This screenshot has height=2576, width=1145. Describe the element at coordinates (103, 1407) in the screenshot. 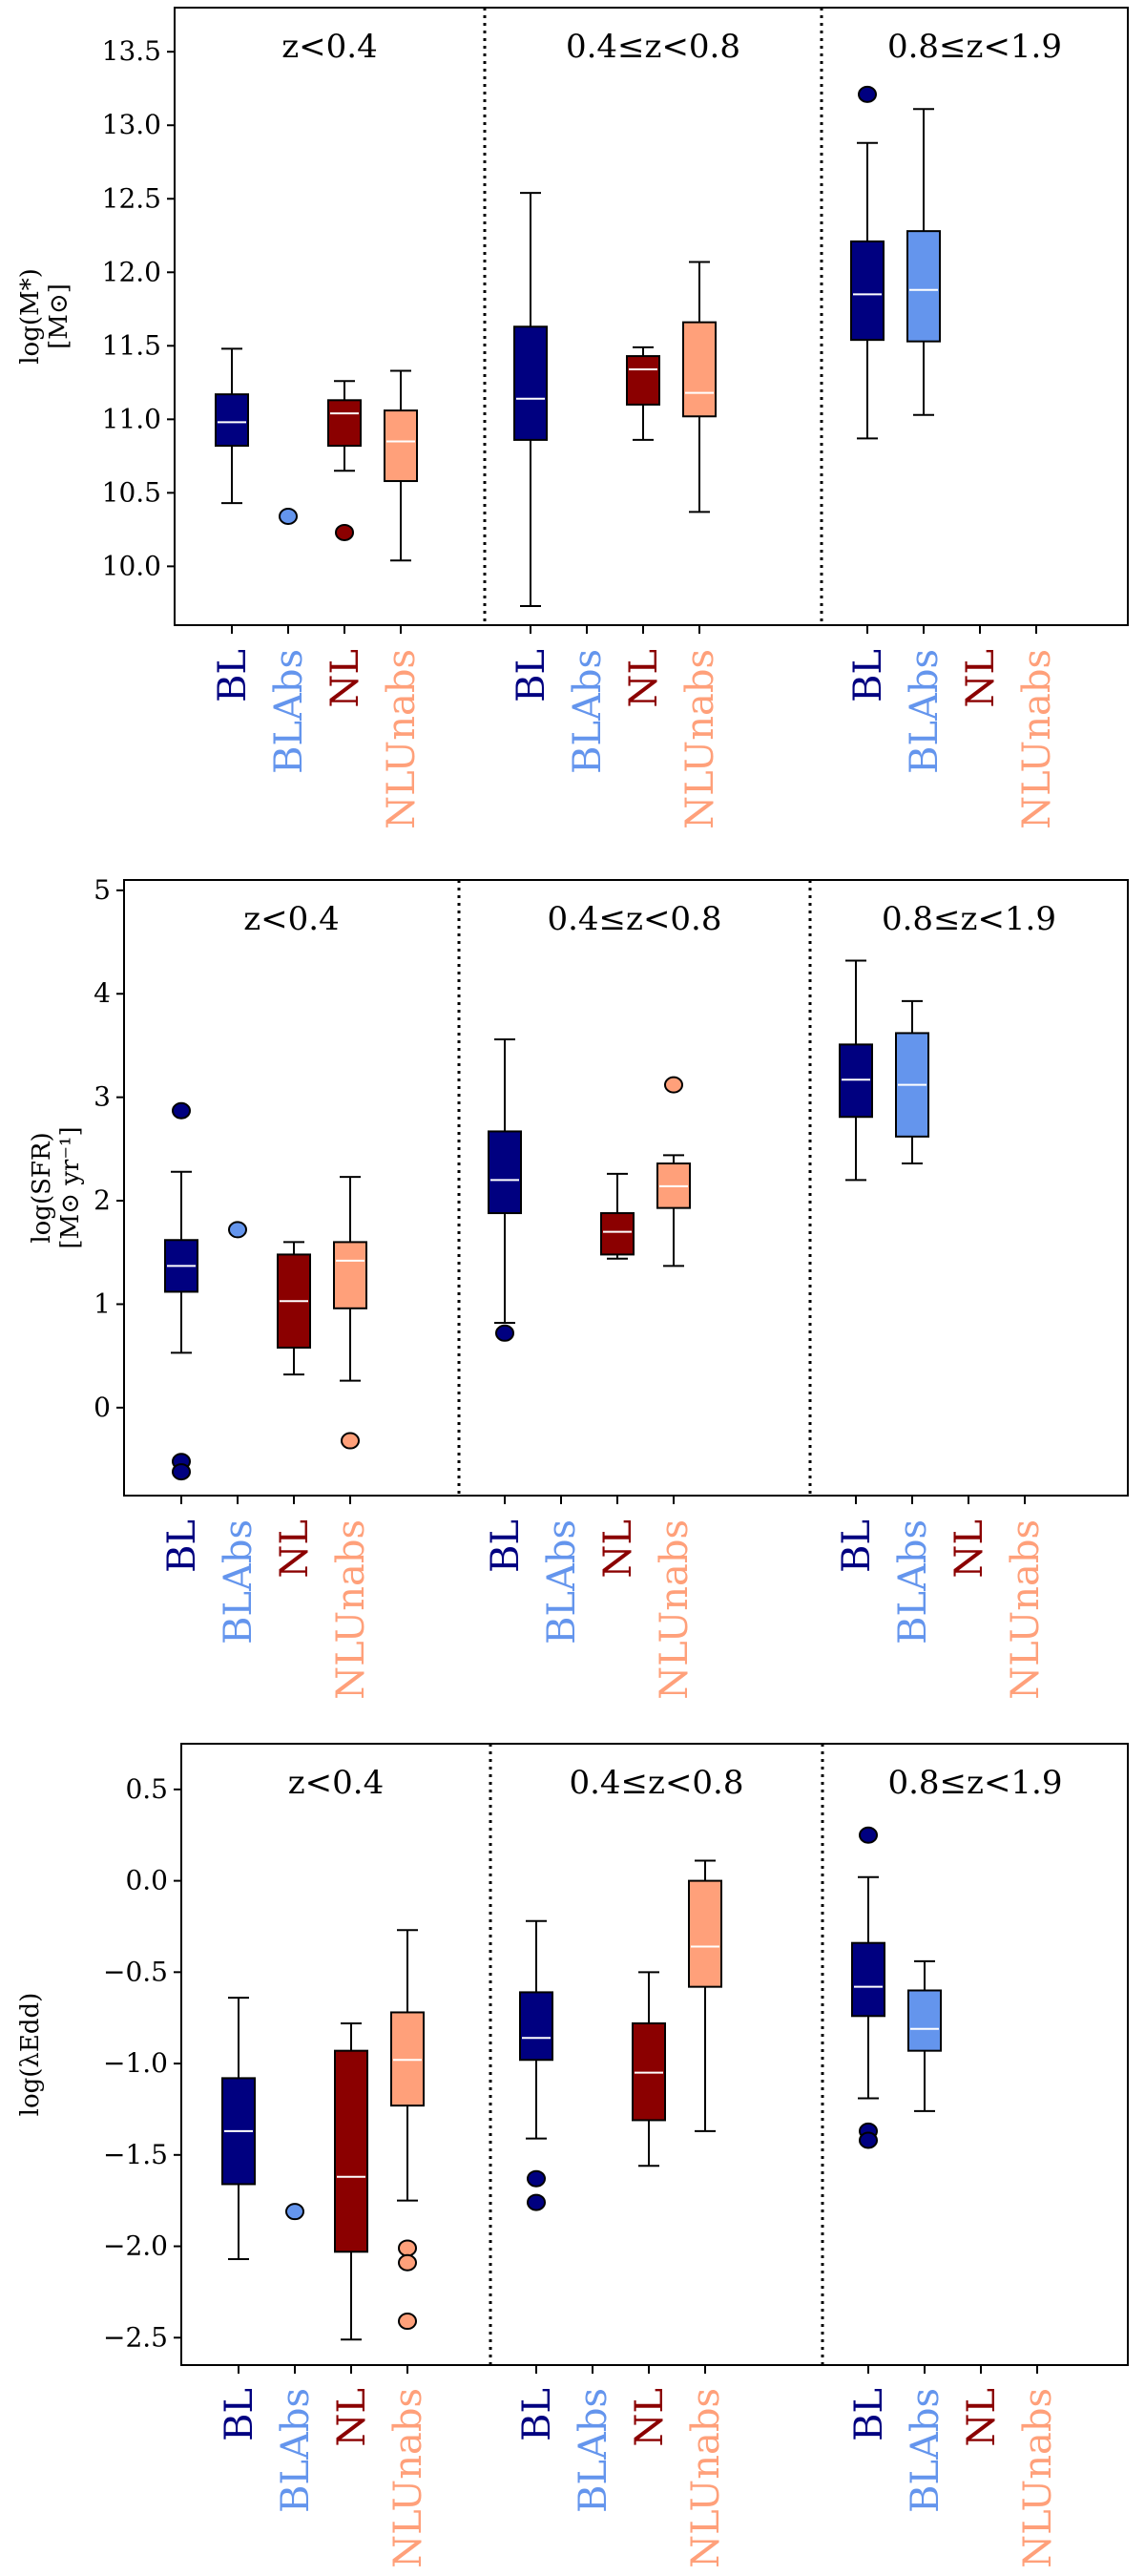

I see `y-tick-label: 0` at that location.